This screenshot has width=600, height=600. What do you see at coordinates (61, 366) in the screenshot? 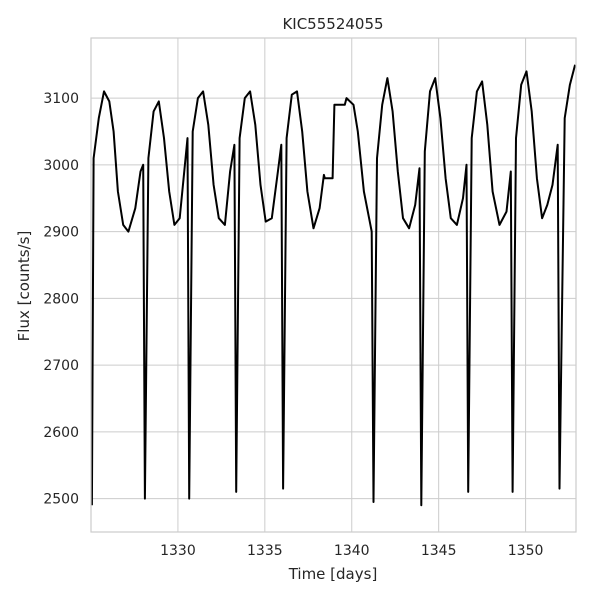
I see `y-tick-label-2: 2700` at bounding box center [61, 366].